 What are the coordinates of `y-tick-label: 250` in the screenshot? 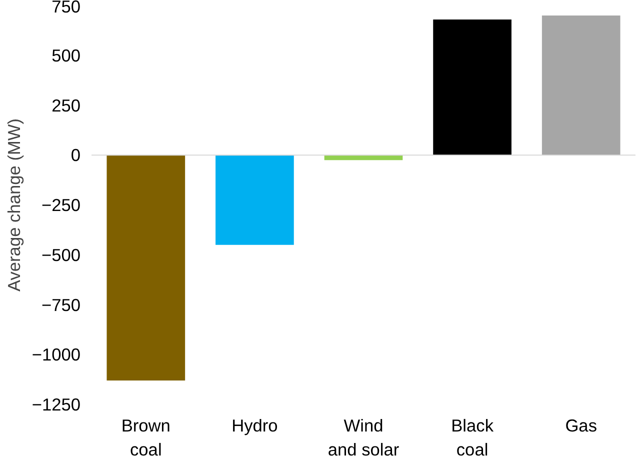 It's located at (66, 105).